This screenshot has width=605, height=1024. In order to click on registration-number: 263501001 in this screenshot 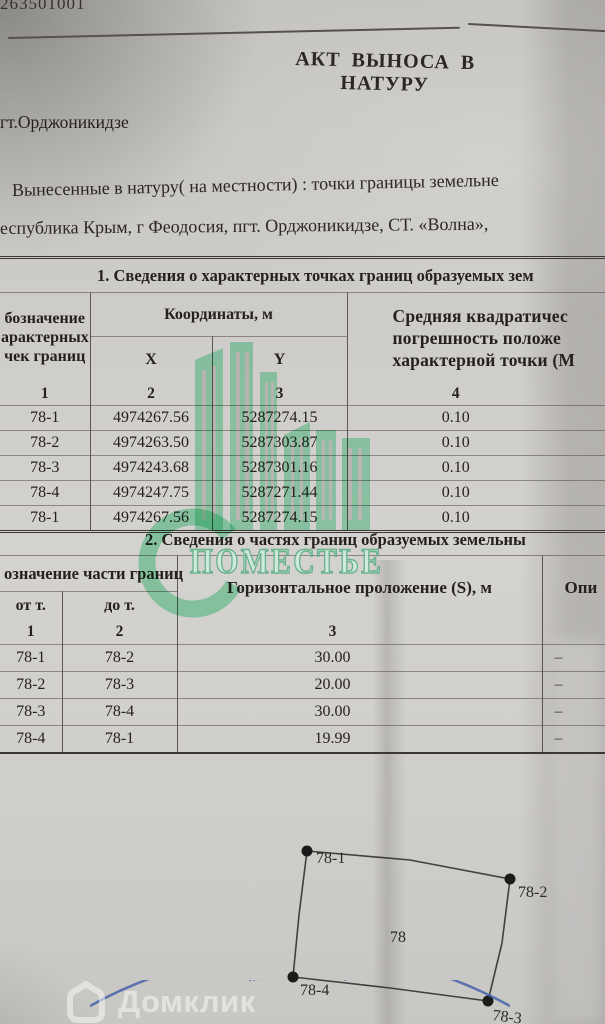, I will do `click(43, 6)`.